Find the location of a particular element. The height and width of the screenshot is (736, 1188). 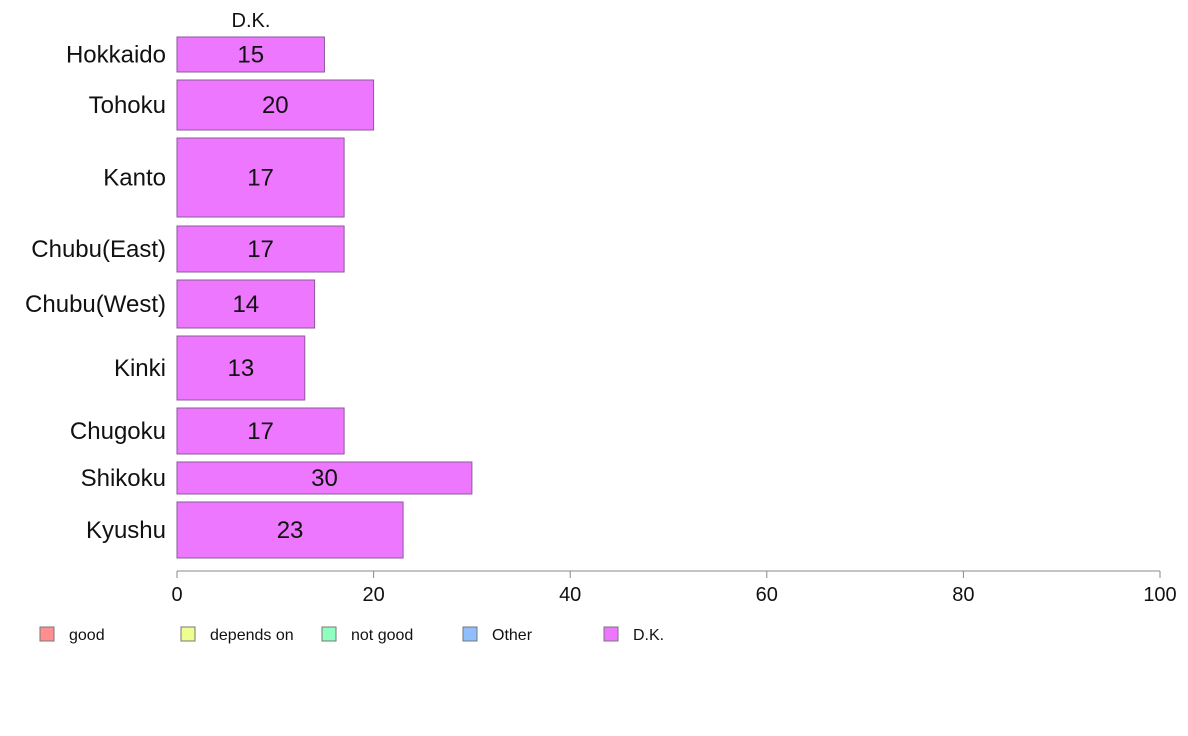

x-tick-label: 40 is located at coordinates (570, 595).